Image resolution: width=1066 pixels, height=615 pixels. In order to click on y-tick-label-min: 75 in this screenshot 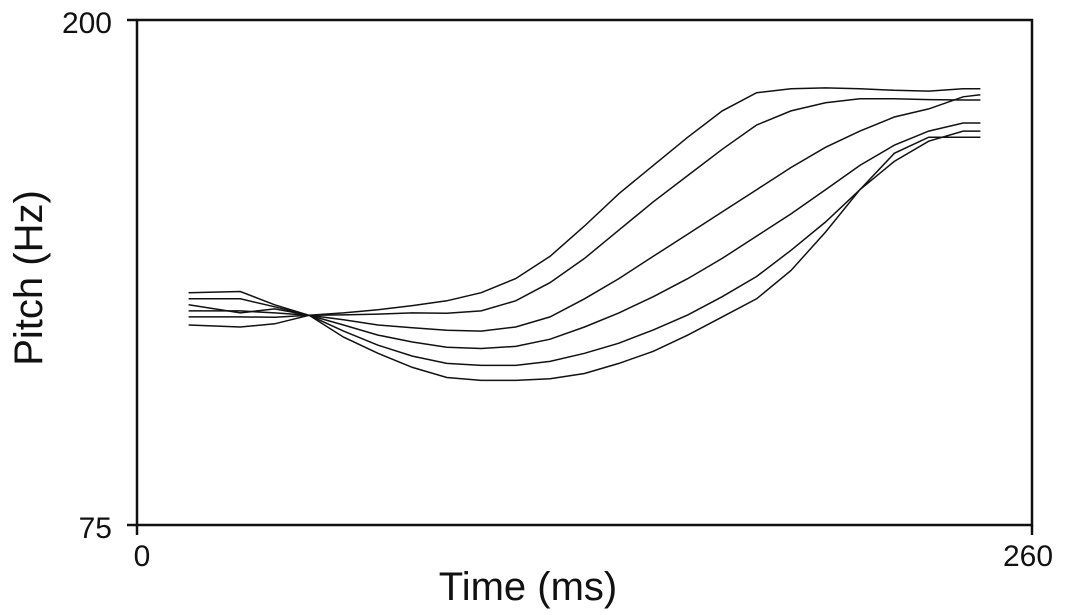, I will do `click(95, 528)`.